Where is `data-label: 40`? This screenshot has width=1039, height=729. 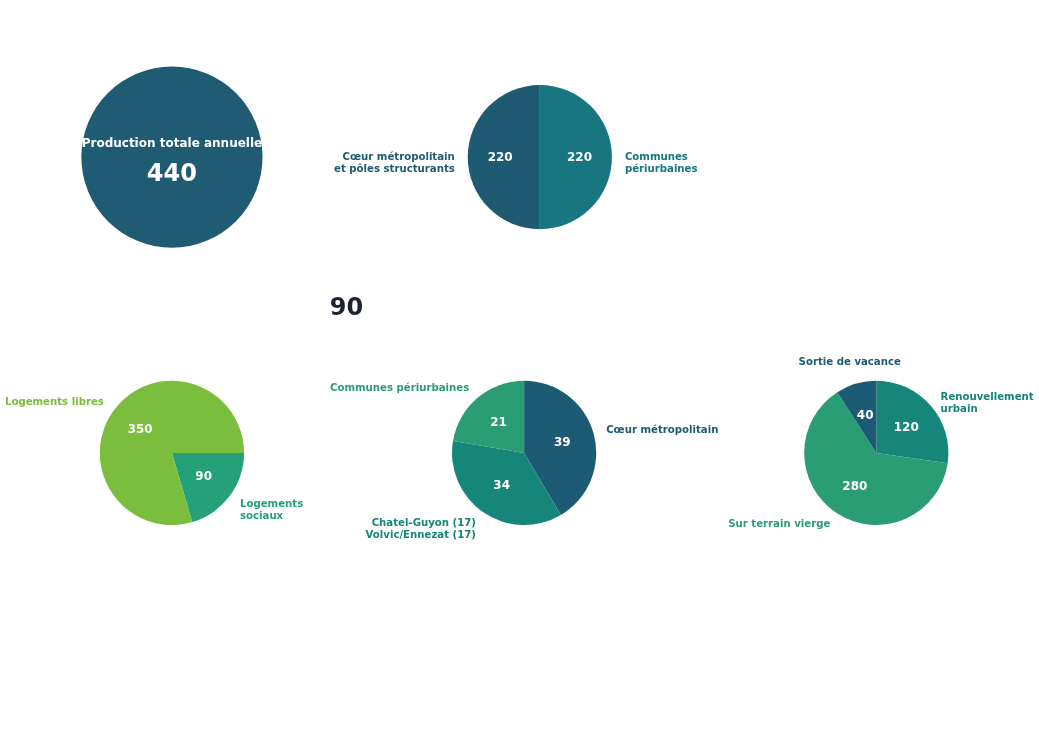
data-label: 40 is located at coordinates (865, 414).